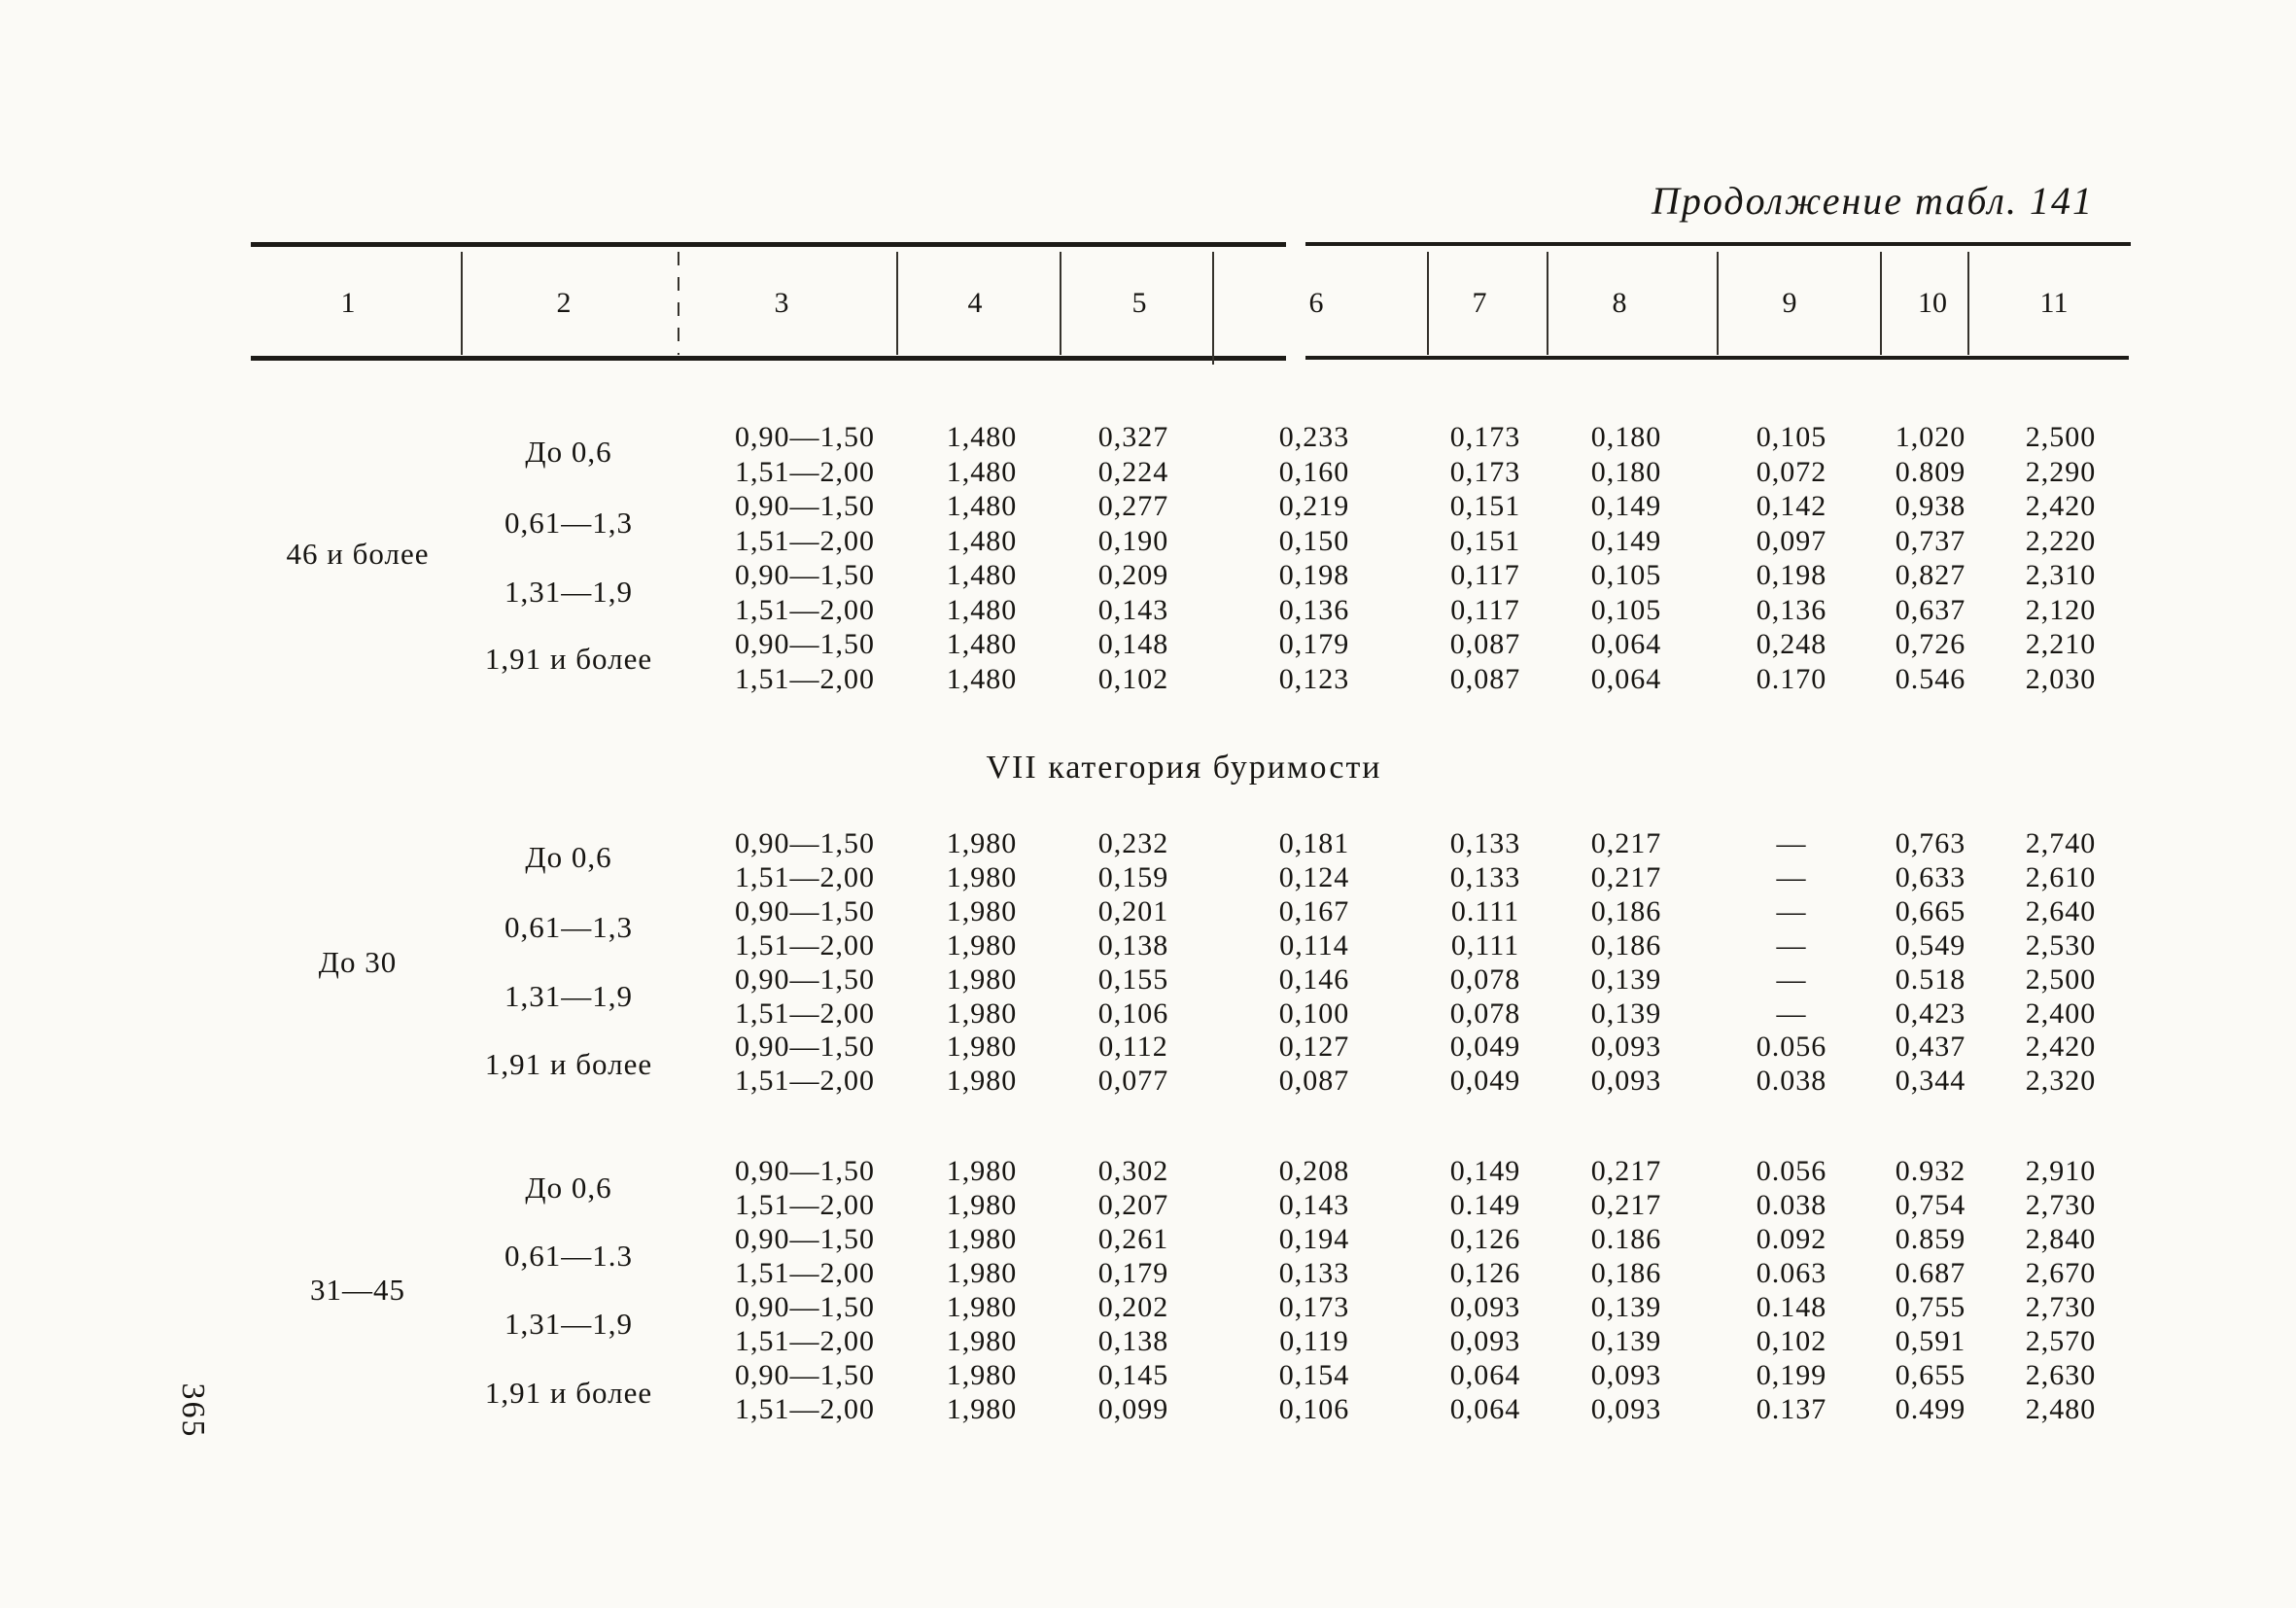  Describe the element at coordinates (768, 244) in the screenshot. I see `header-top-border-left` at that location.